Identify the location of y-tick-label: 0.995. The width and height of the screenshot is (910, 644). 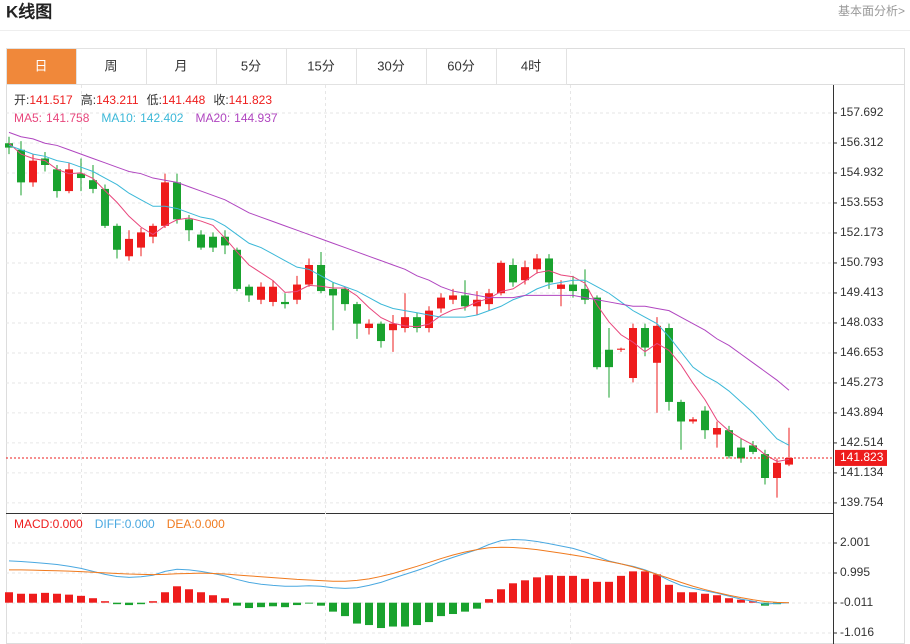
(855, 572).